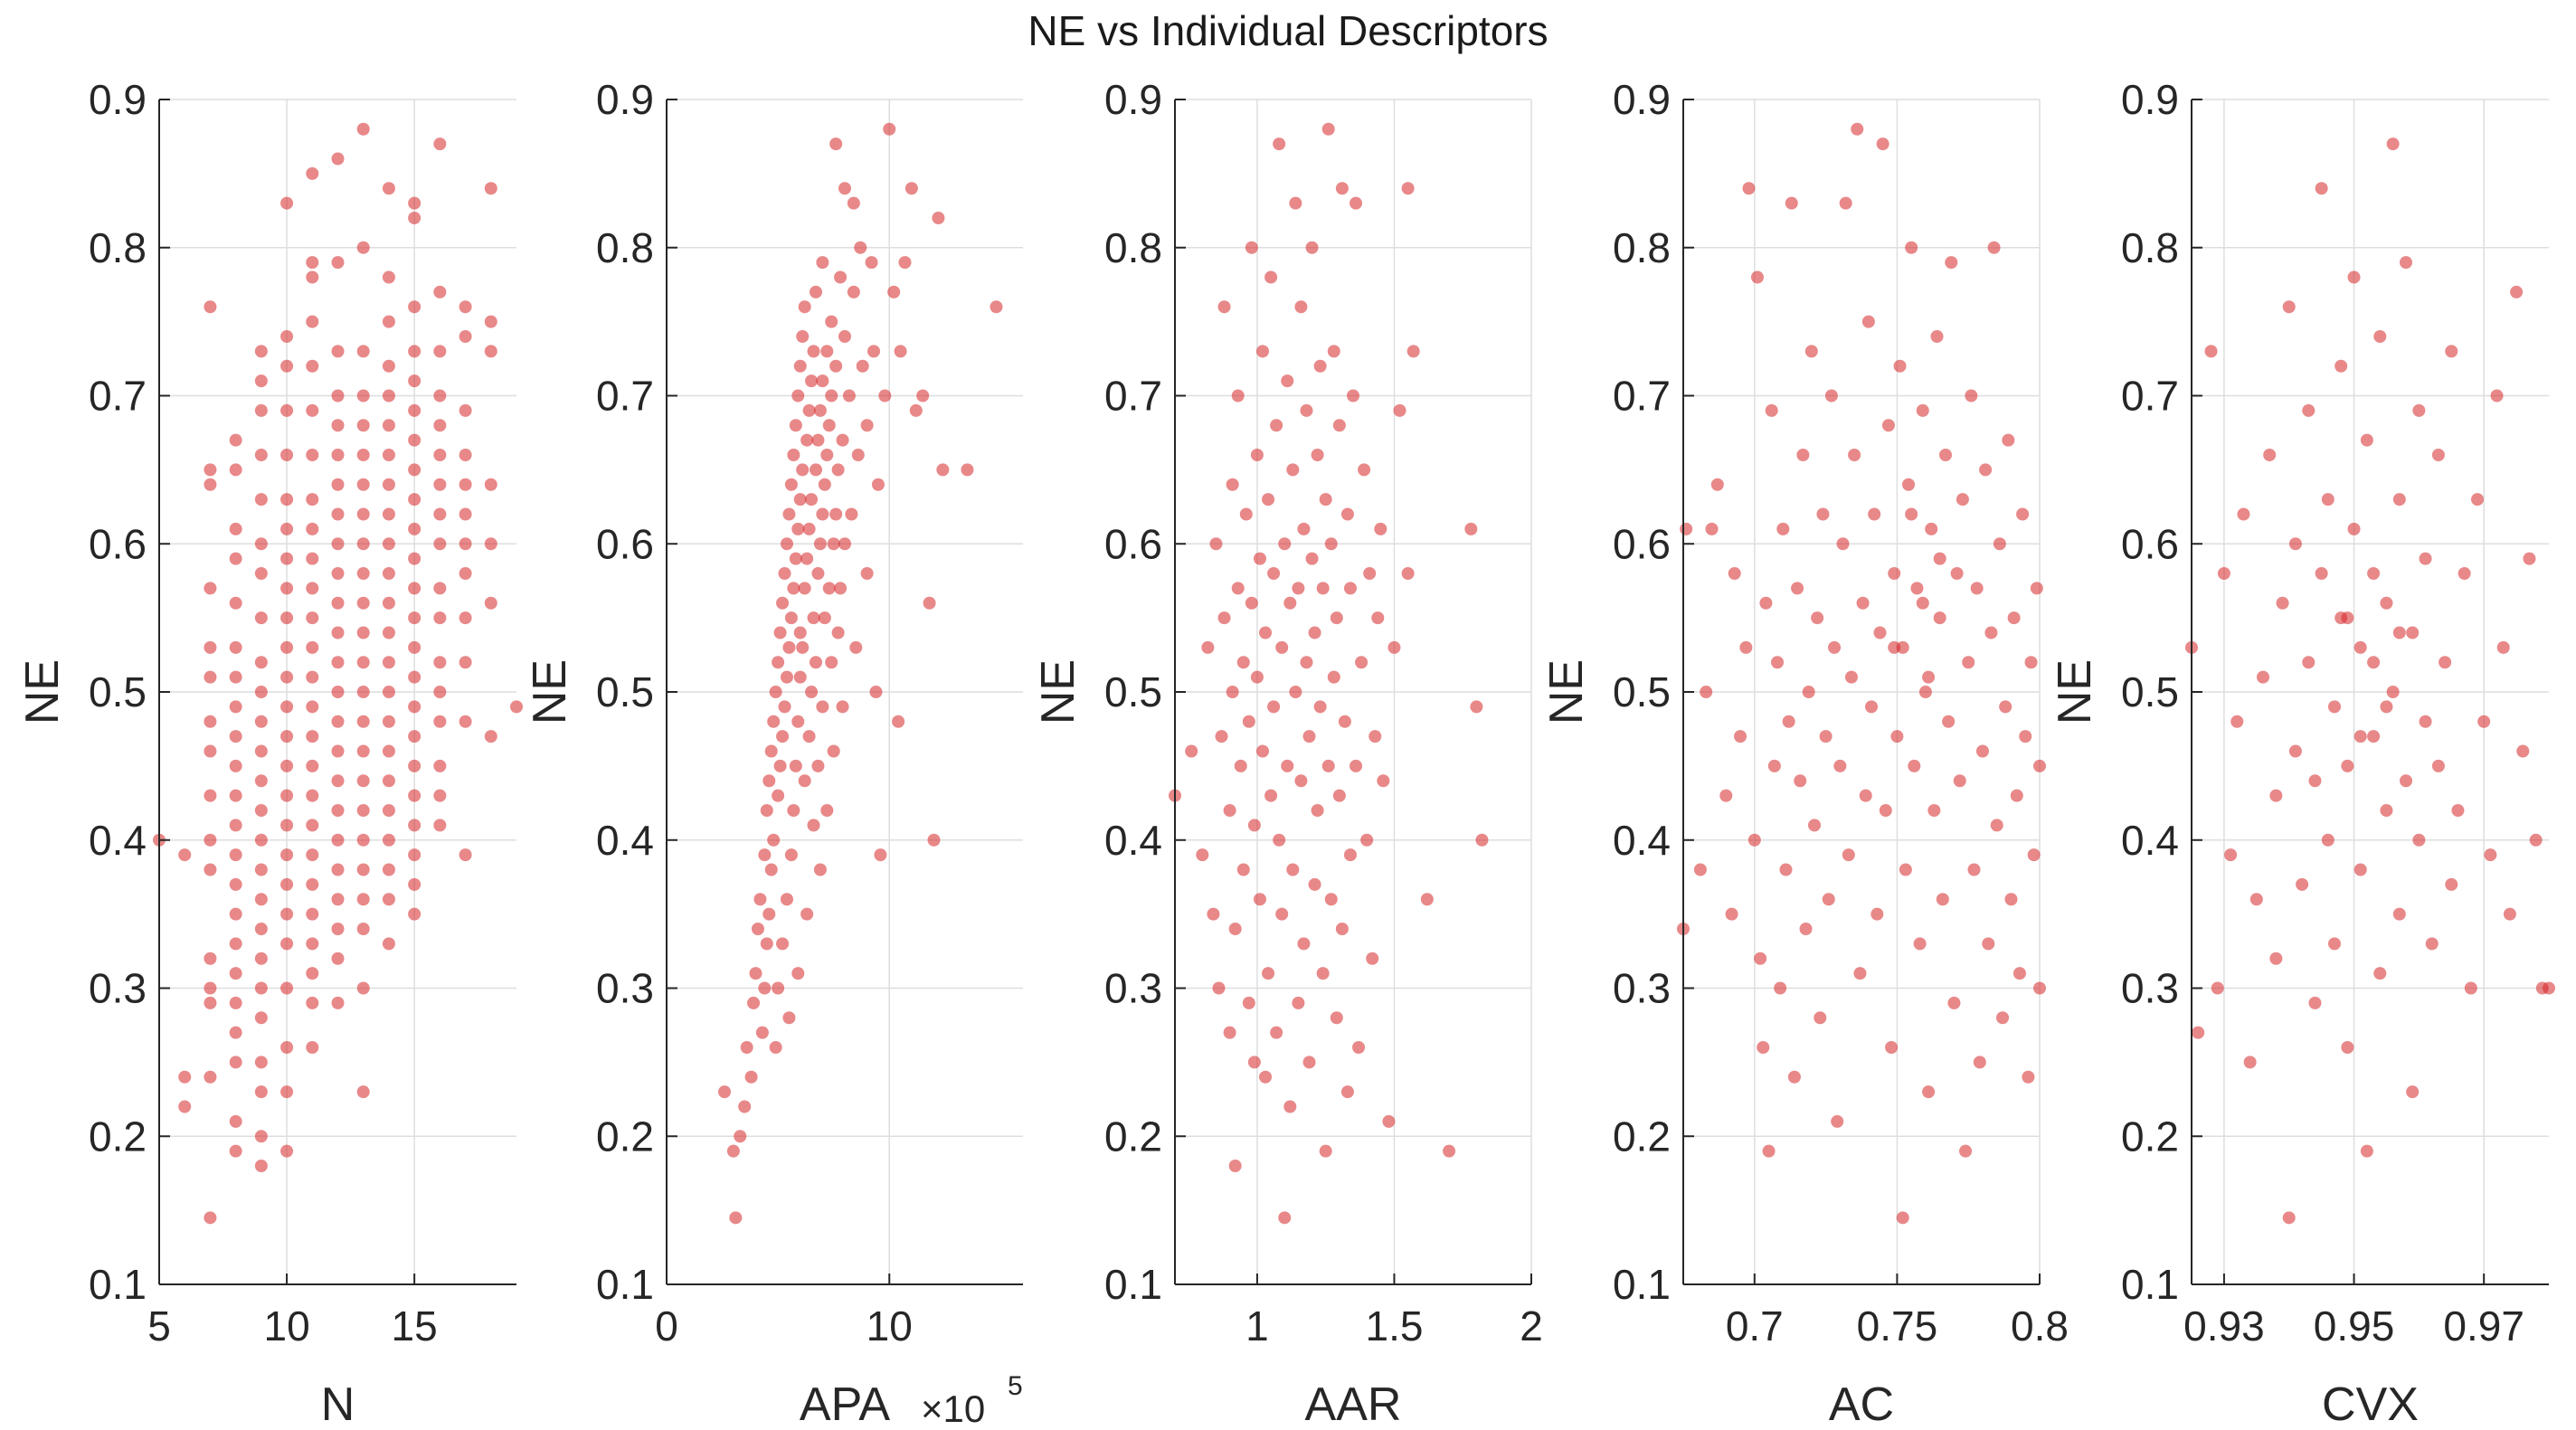 The image size is (2576, 1430). What do you see at coordinates (2354, 1326) in the screenshot?
I see `x-tick-label: 0.95` at bounding box center [2354, 1326].